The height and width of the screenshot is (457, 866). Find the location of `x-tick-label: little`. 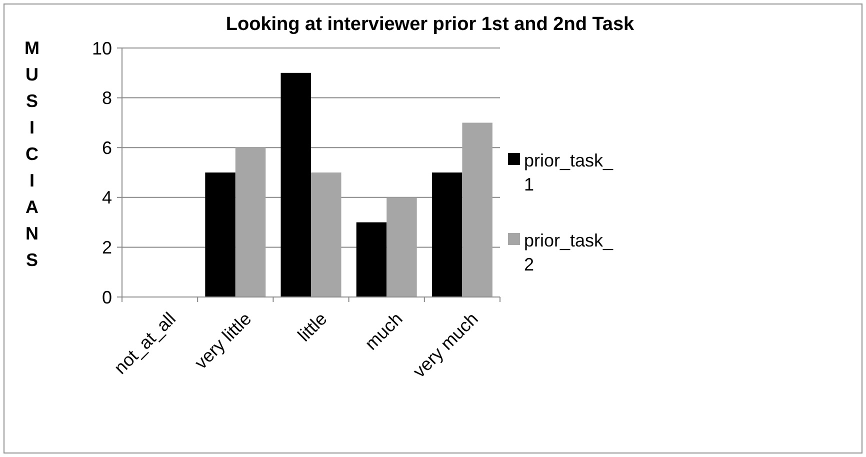

x-tick-label: little is located at coordinates (312, 327).